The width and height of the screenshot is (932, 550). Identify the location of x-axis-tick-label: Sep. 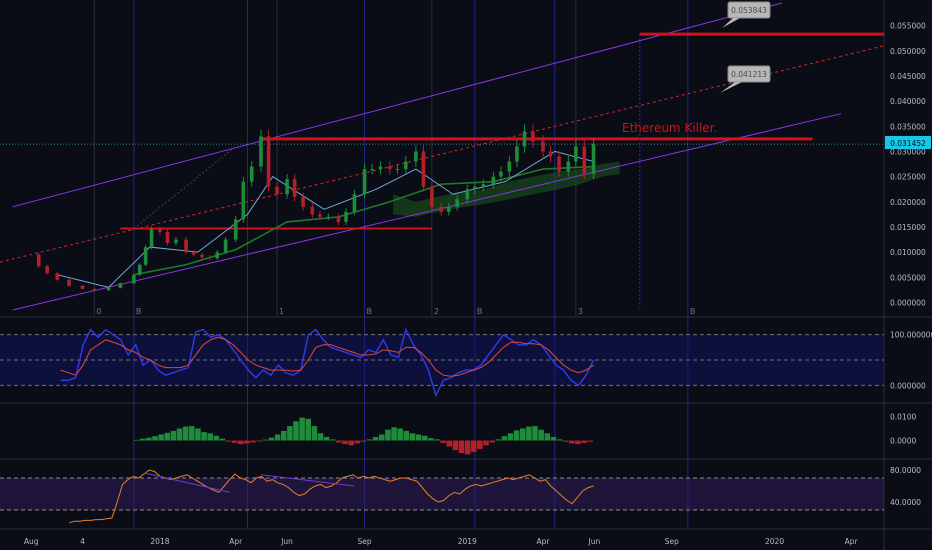
(364, 541).